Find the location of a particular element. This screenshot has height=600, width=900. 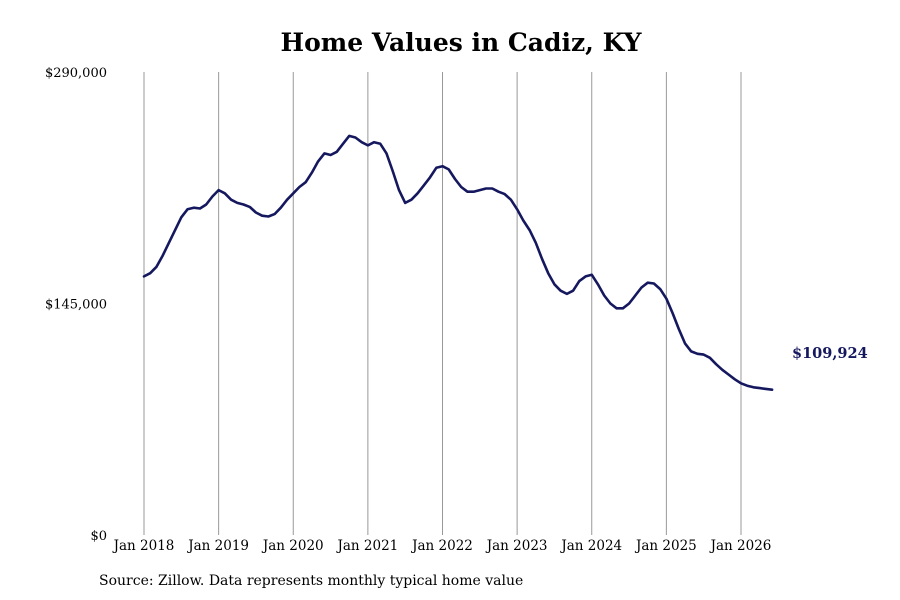

x-tick-label: Jan 2024 is located at coordinates (590, 546).